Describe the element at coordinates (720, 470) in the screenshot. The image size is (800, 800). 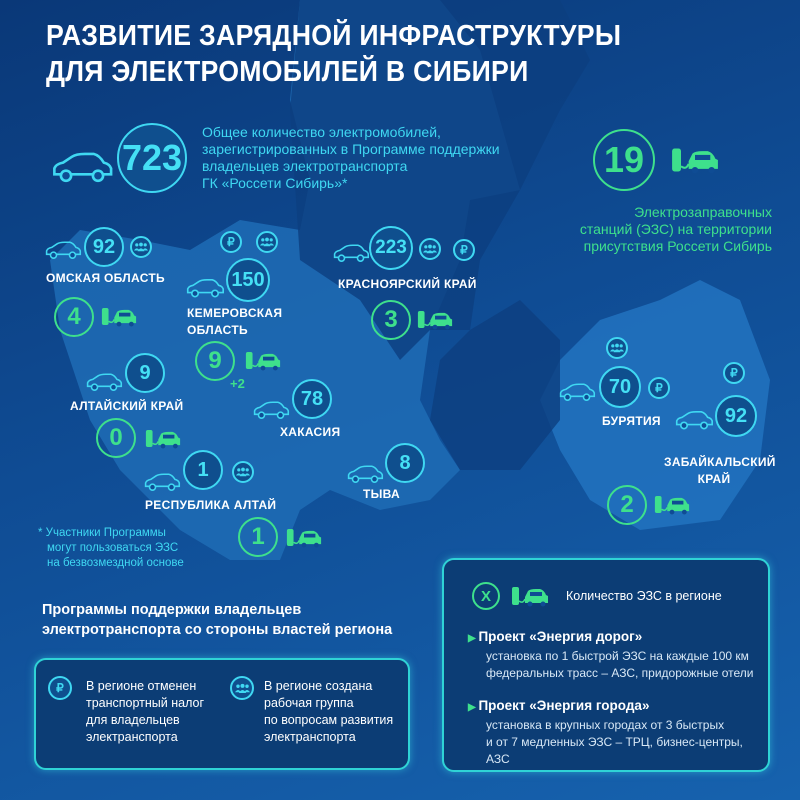
I see `region-name: ЗАБАЙКАЛЬСКИЙ КРАЙ` at that location.